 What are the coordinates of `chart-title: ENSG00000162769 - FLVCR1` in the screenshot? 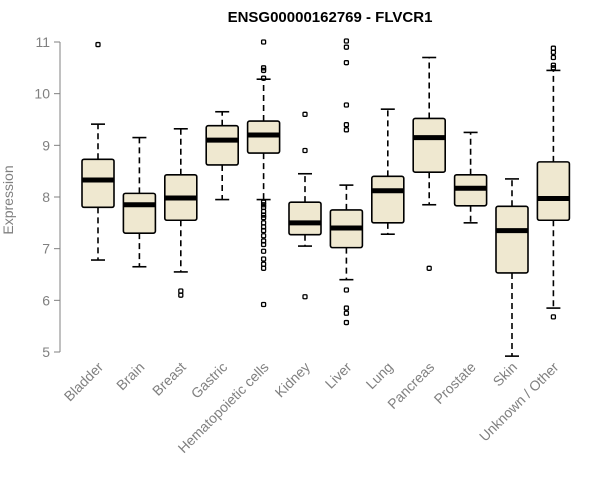 It's located at (330, 17).